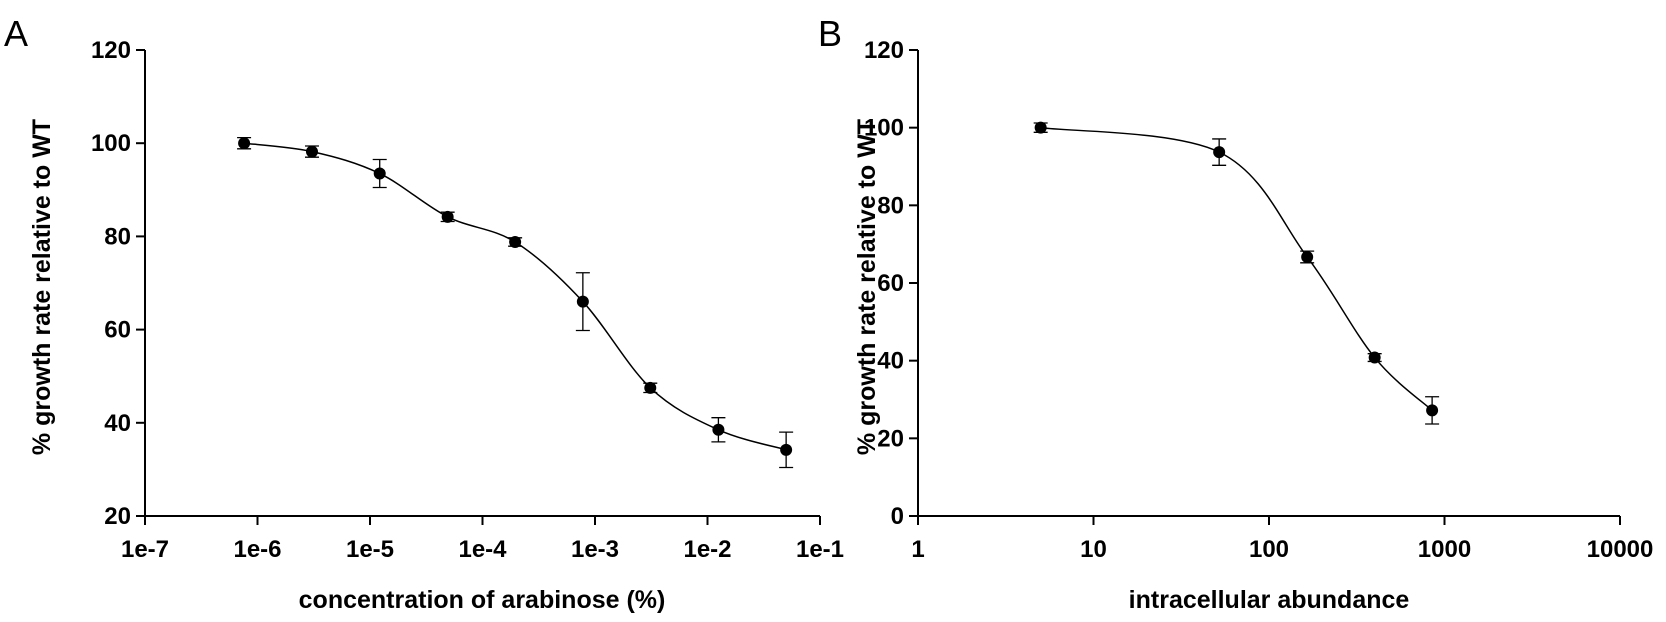 This screenshot has width=1666, height=622. I want to click on panel-a-letter: A, so click(16, 33).